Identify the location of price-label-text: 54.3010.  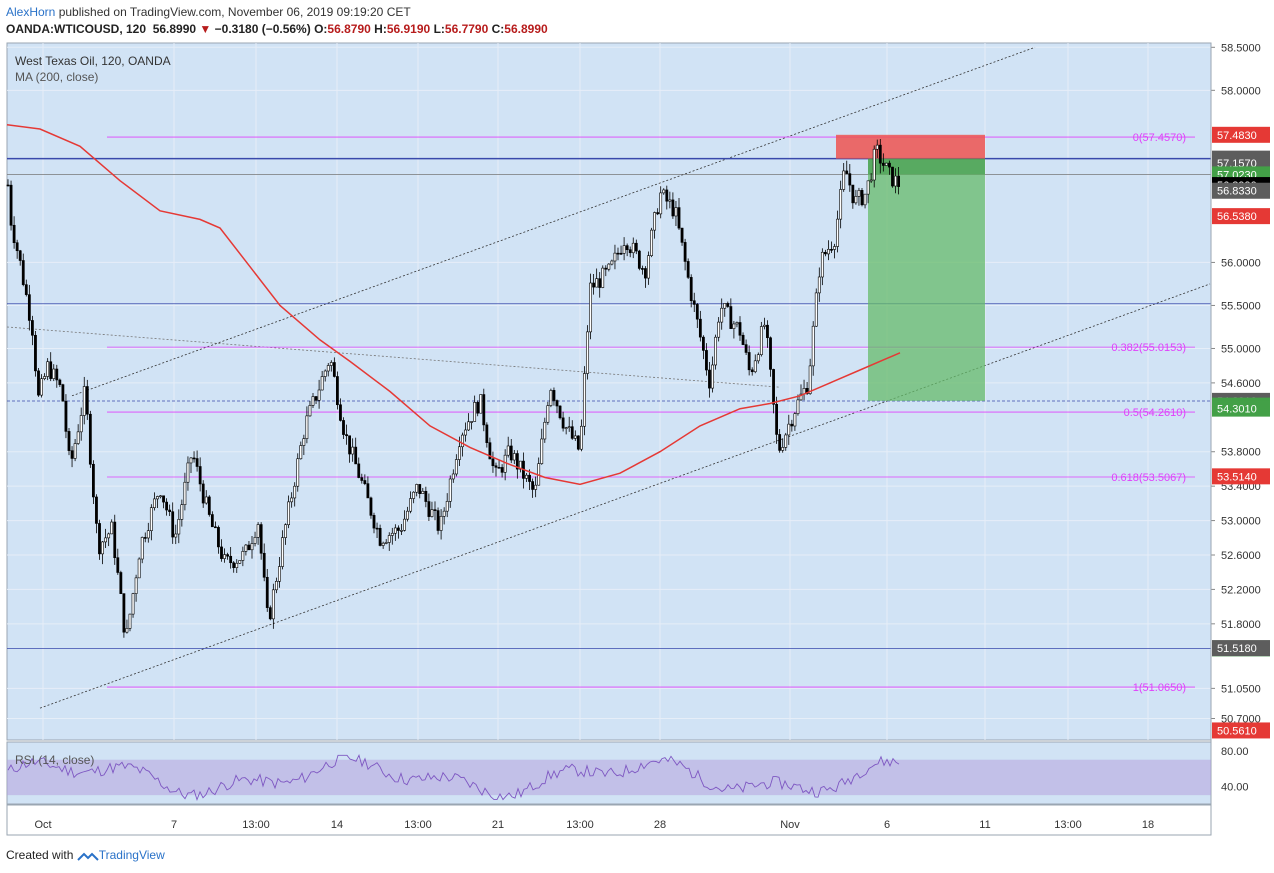
(1237, 410).